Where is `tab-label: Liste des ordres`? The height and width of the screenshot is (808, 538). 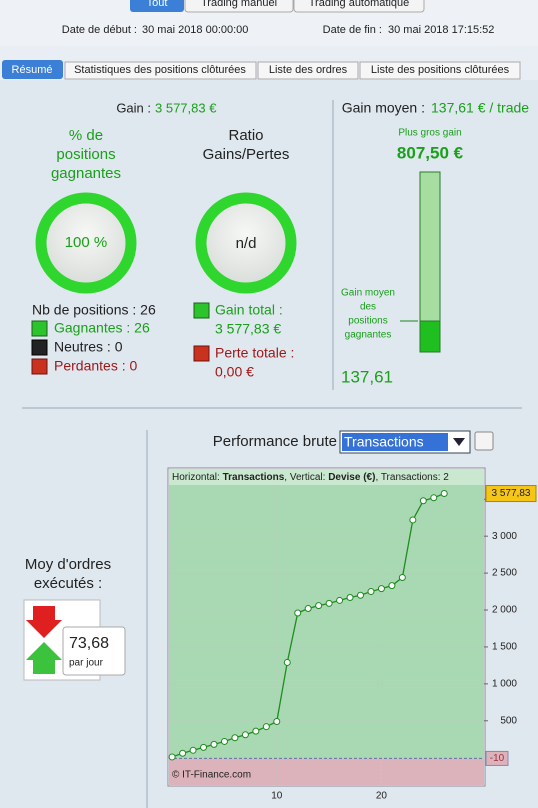
tab-label: Liste des ordres is located at coordinates (308, 70).